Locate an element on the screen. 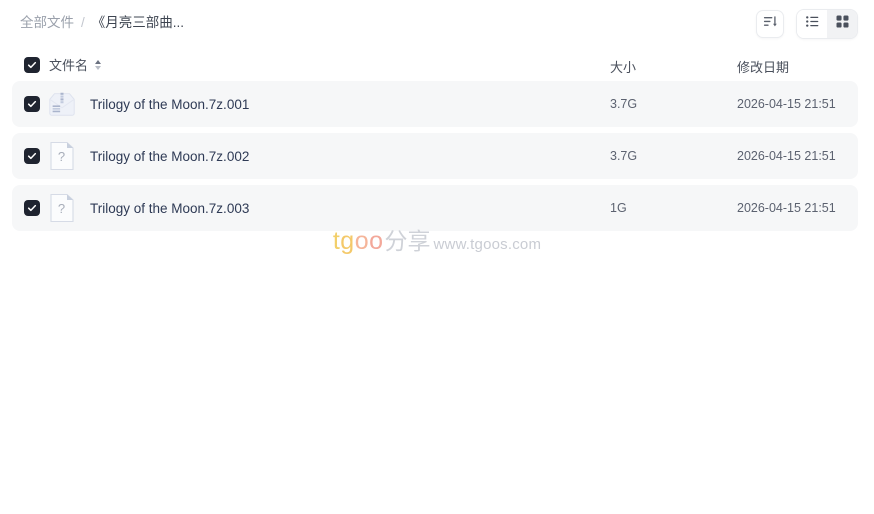 The height and width of the screenshot is (514, 874). view-toggle-group is located at coordinates (827, 24).